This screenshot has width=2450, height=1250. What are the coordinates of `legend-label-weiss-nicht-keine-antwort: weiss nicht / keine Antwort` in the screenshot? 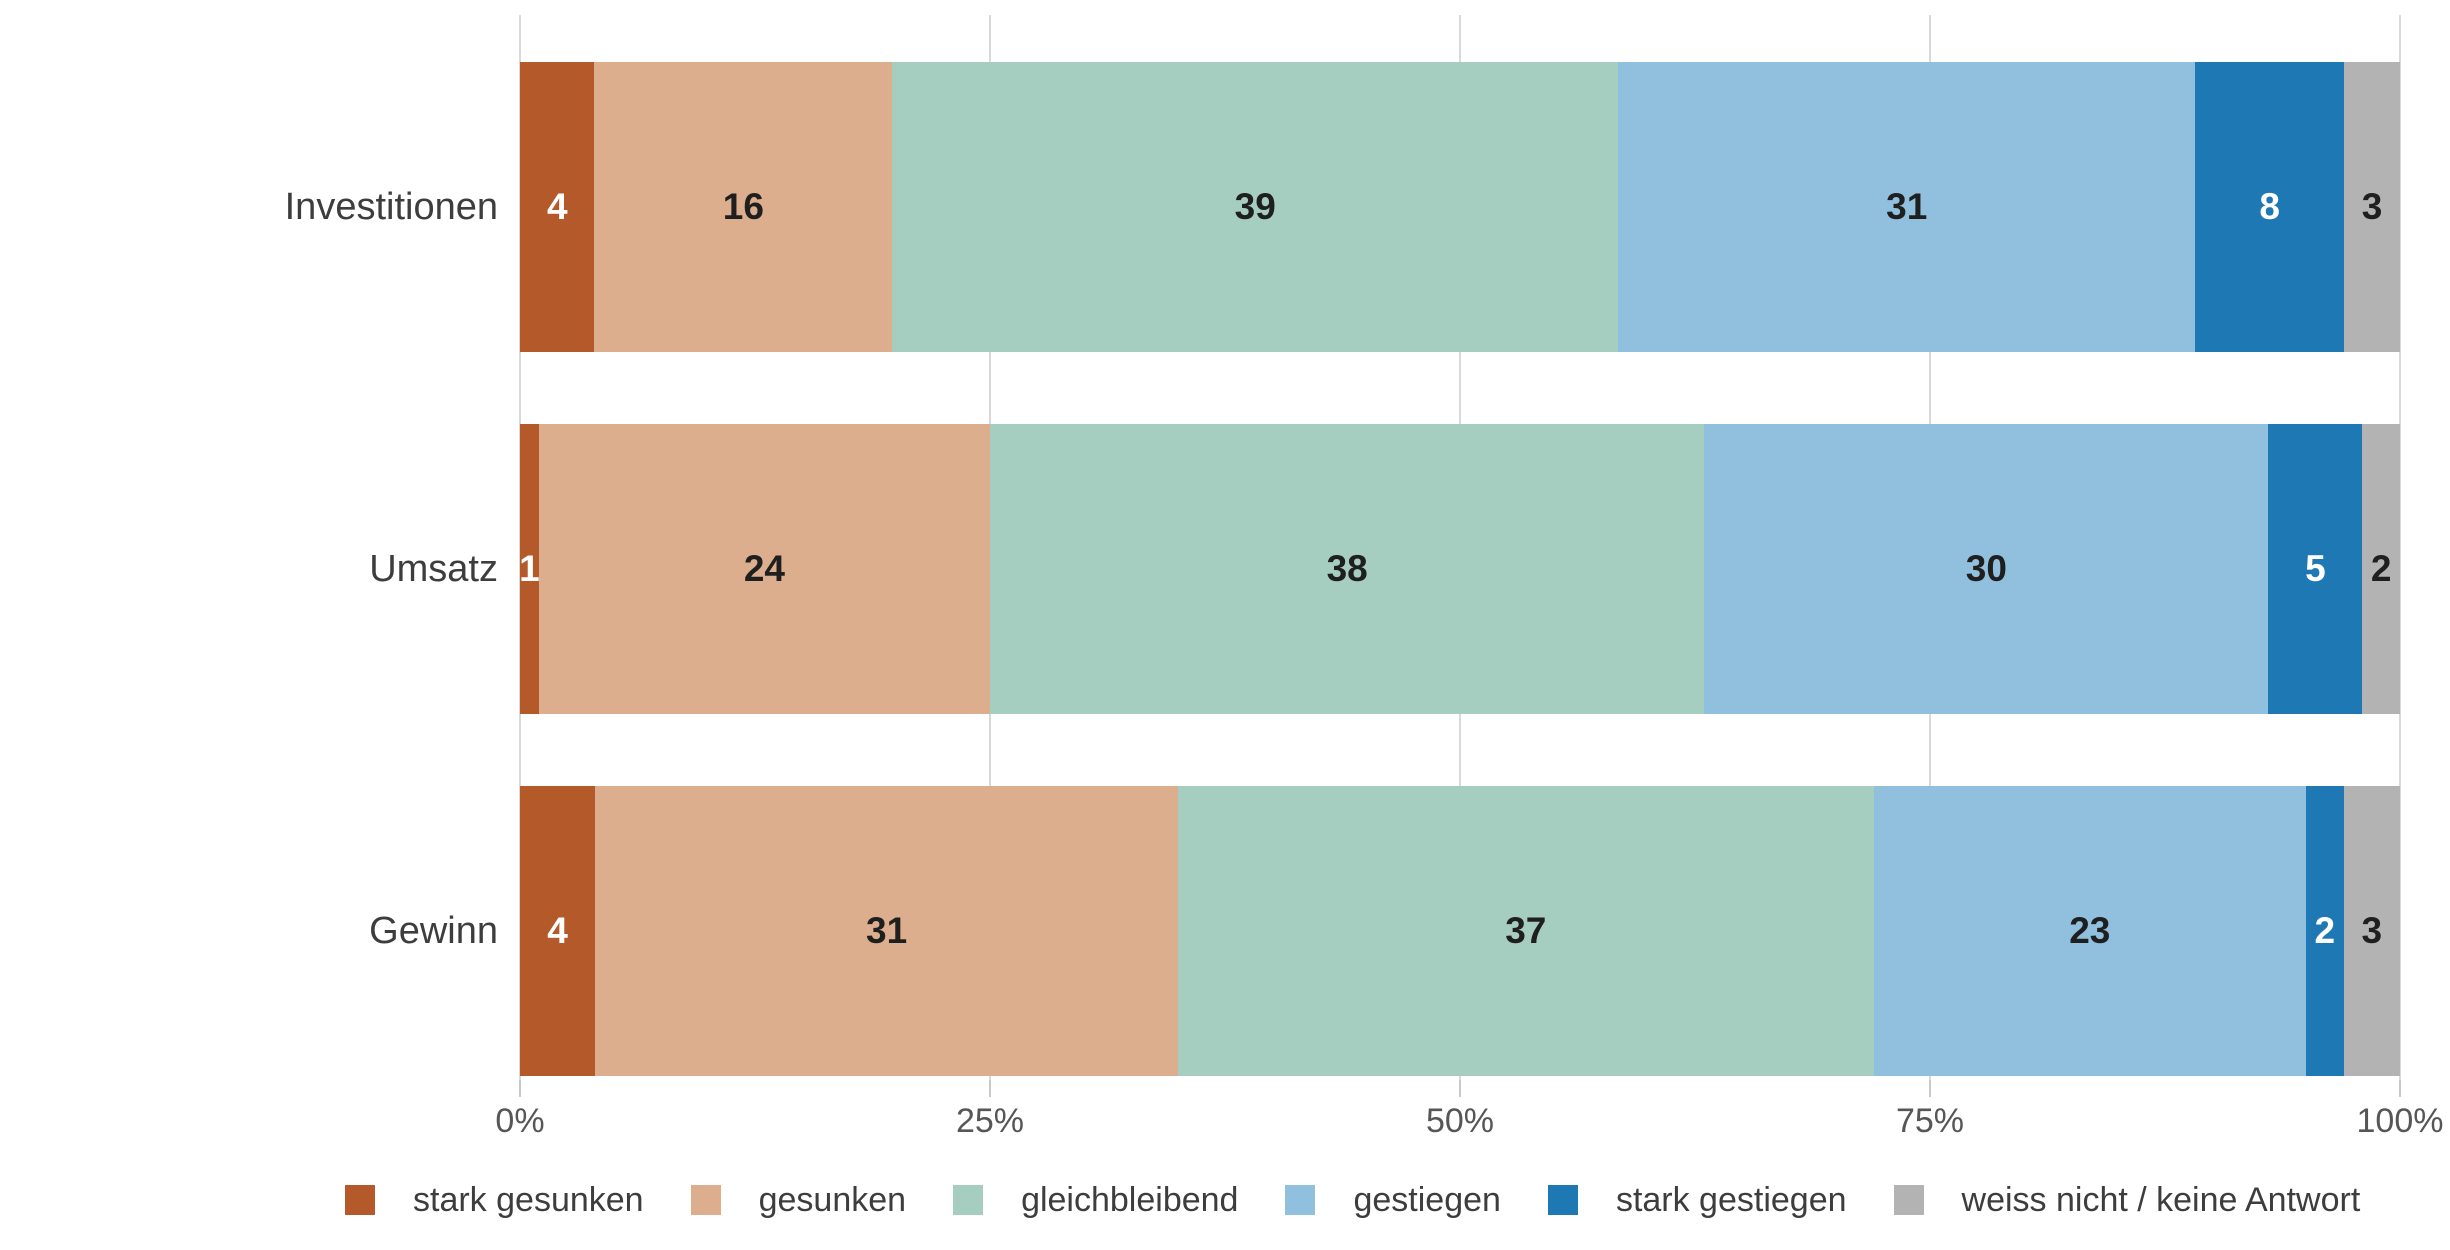 It's located at (2161, 1199).